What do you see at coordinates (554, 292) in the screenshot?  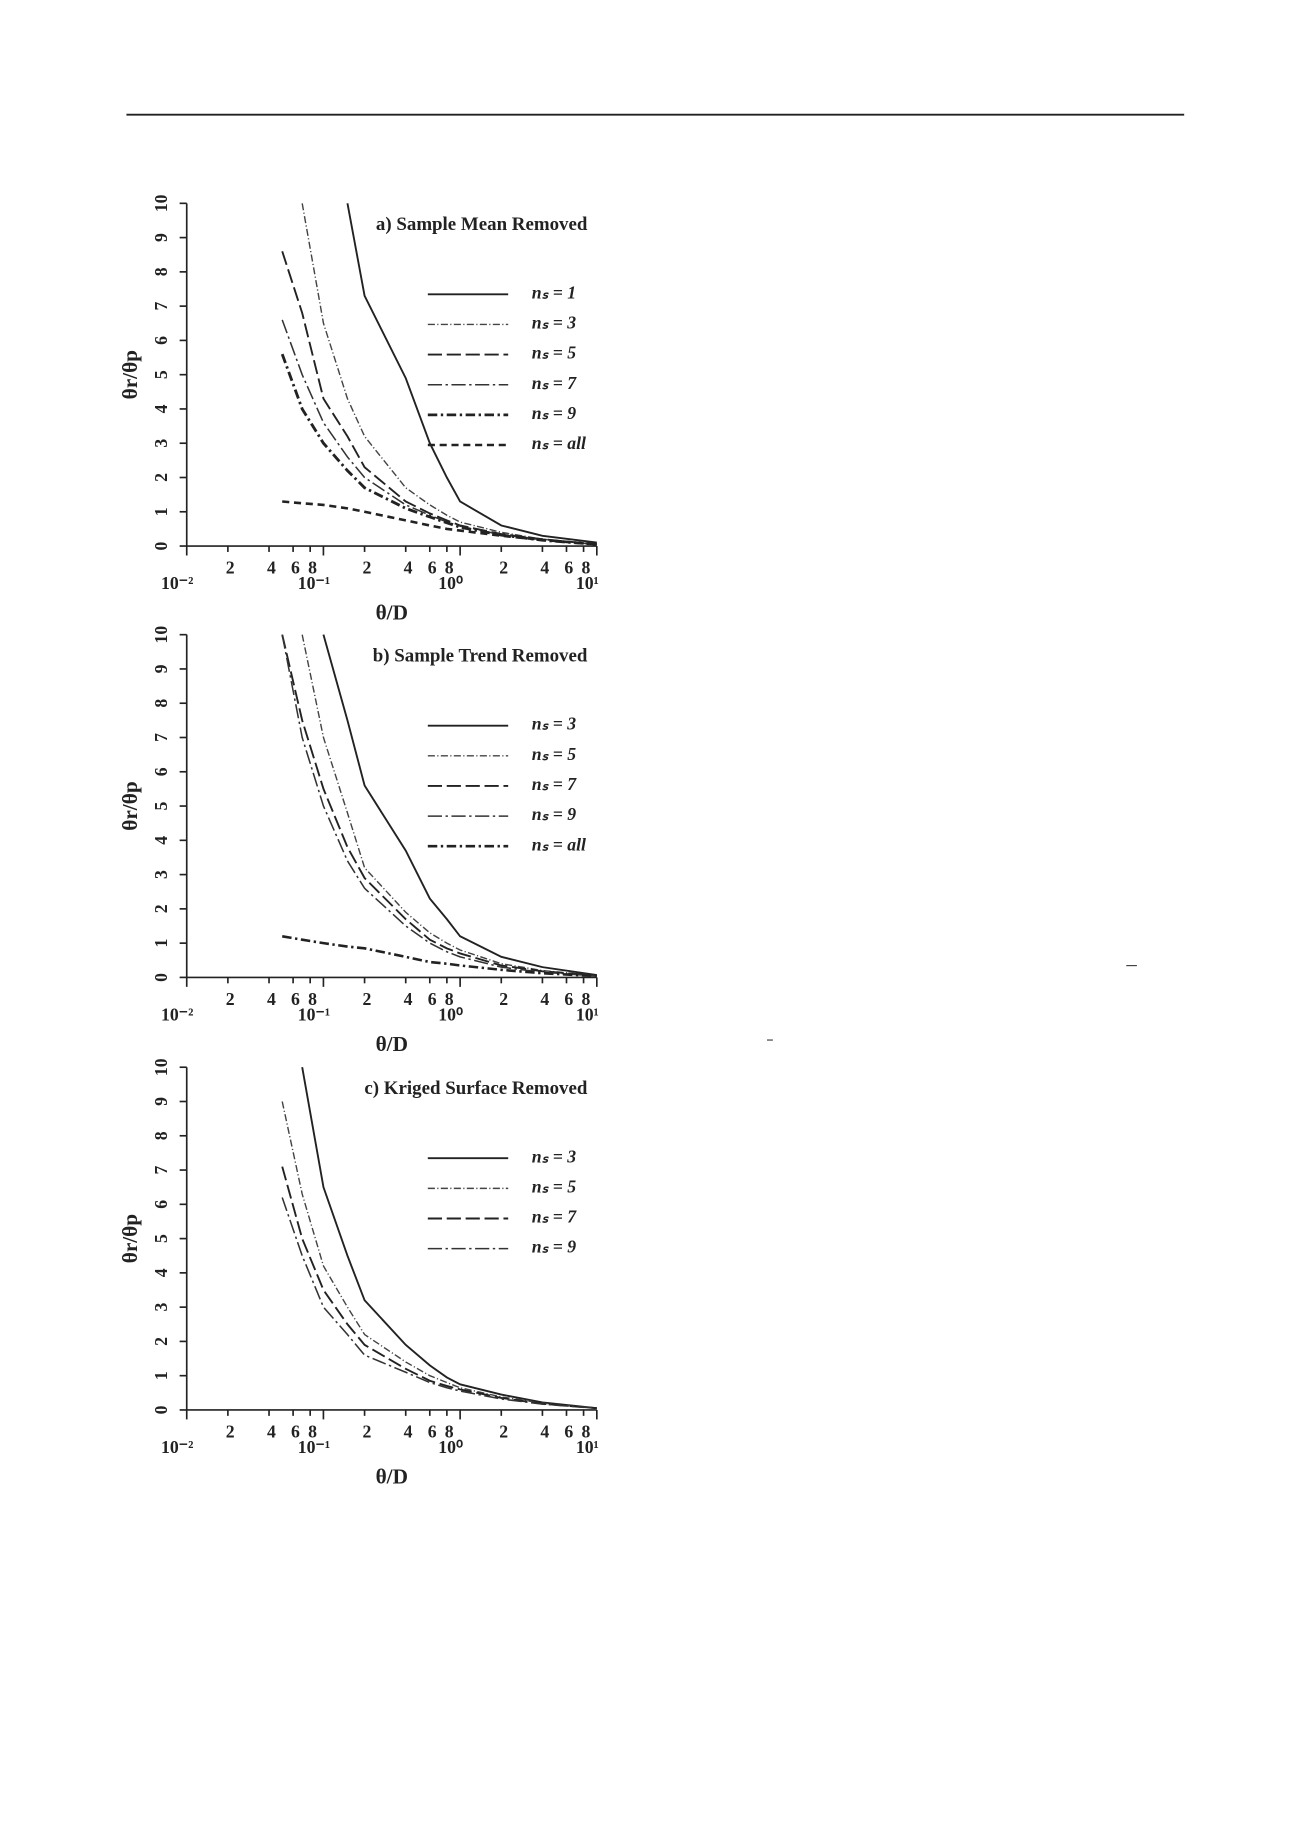 I see `legend-label: nₛ = 1` at bounding box center [554, 292].